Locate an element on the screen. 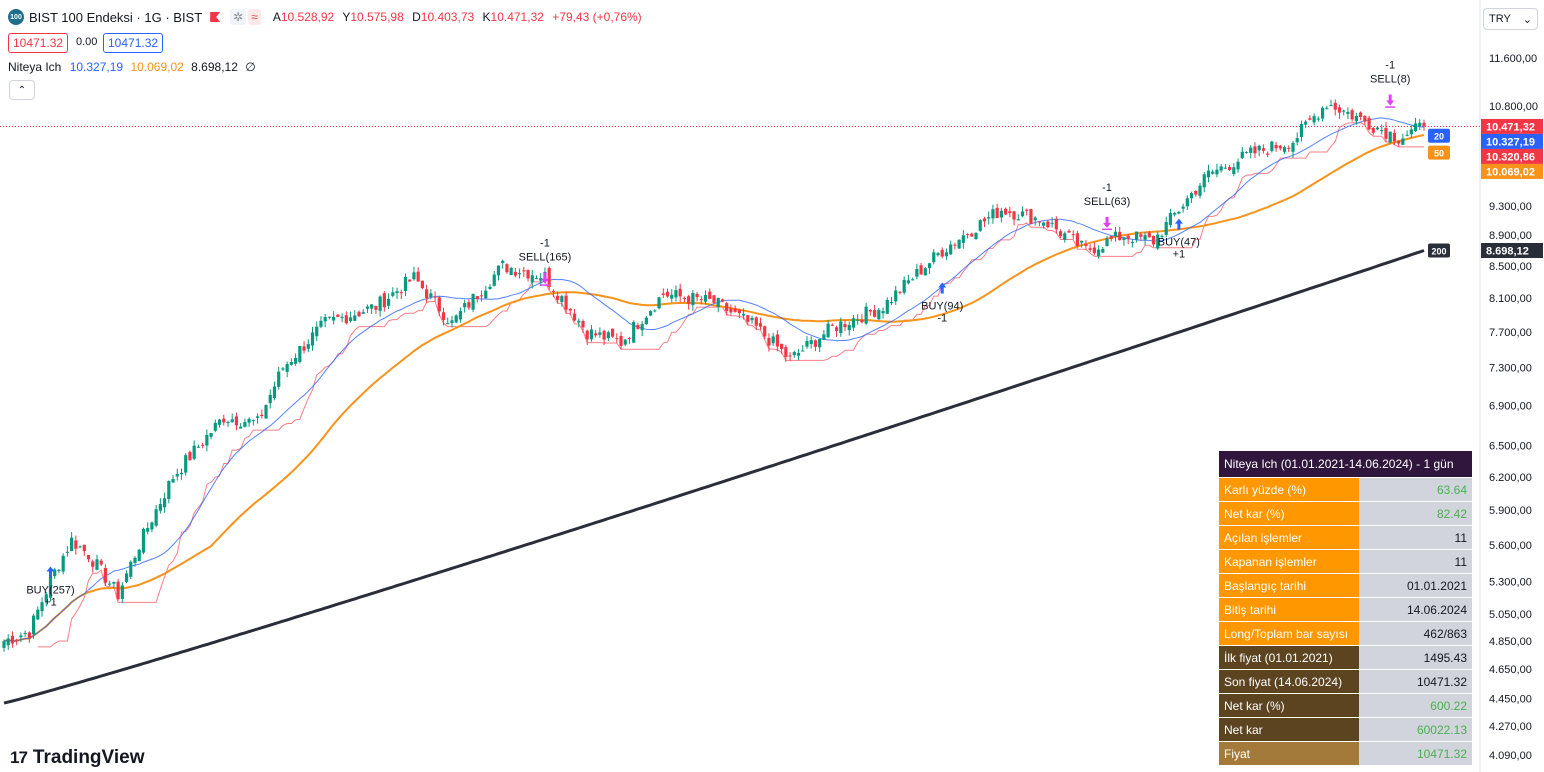 This screenshot has height=772, width=1544. currency-select: TRY ⌄ is located at coordinates (1510, 19).